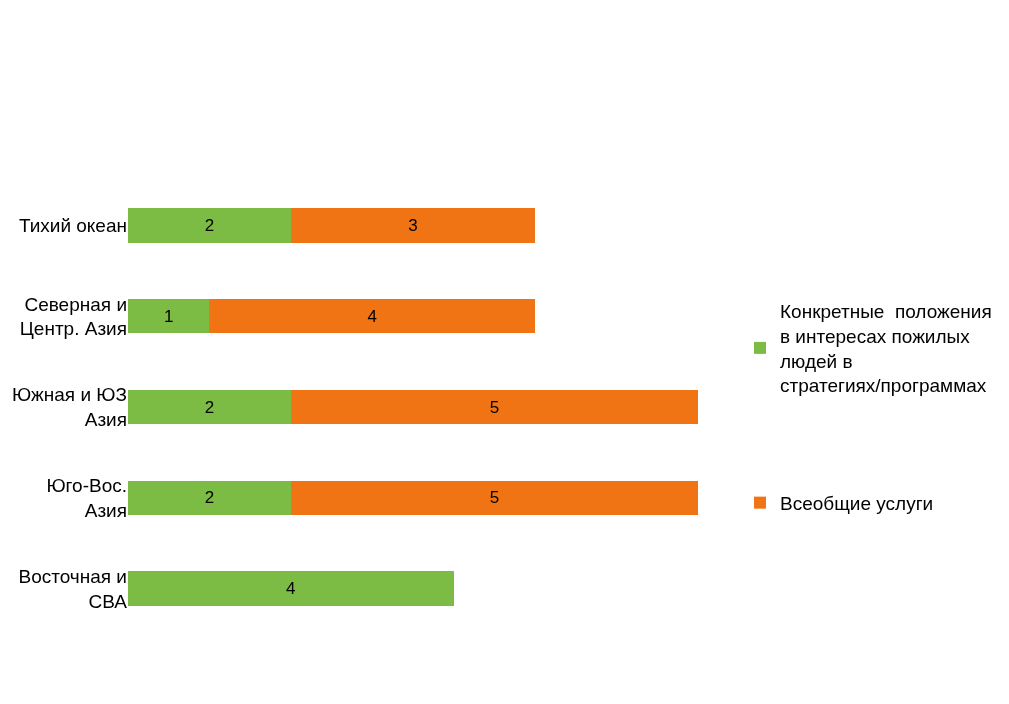  I want to click on data-label: 3, so click(413, 225).